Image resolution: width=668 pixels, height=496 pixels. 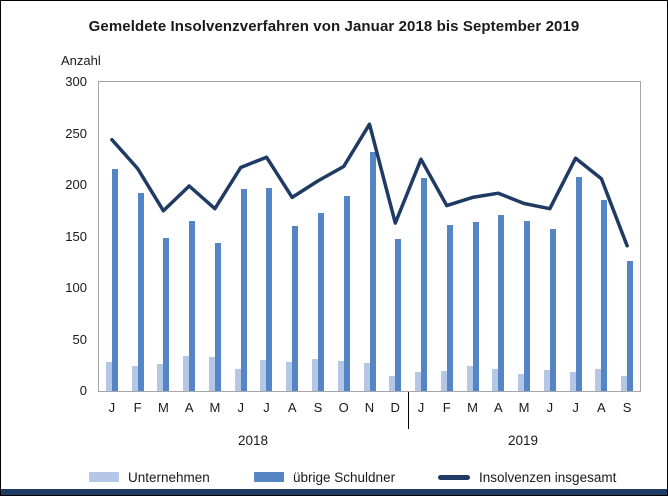 I want to click on unternehmen-swatch, so click(x=104, y=477).